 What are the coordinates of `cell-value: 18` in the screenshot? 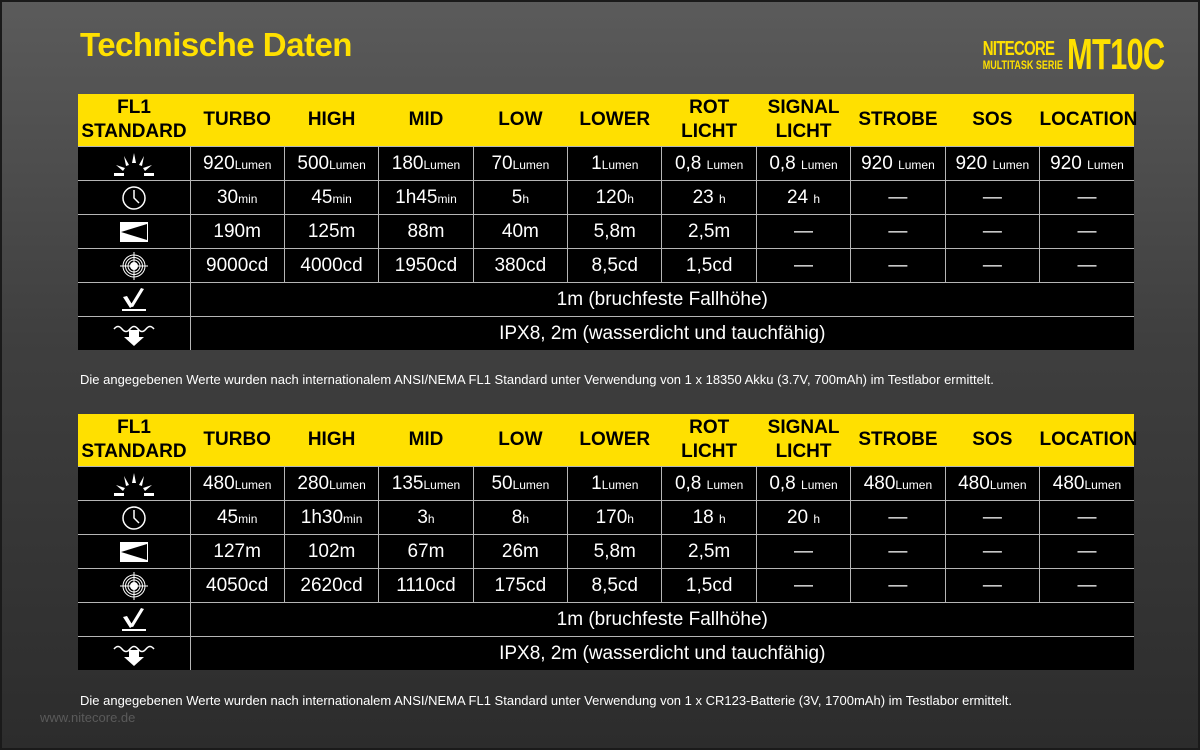 It's located at (706, 517).